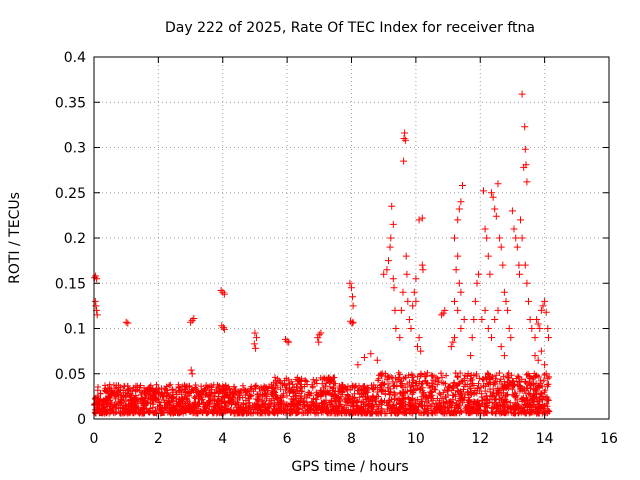  I want to click on x-tick-label: 8, so click(351, 439).